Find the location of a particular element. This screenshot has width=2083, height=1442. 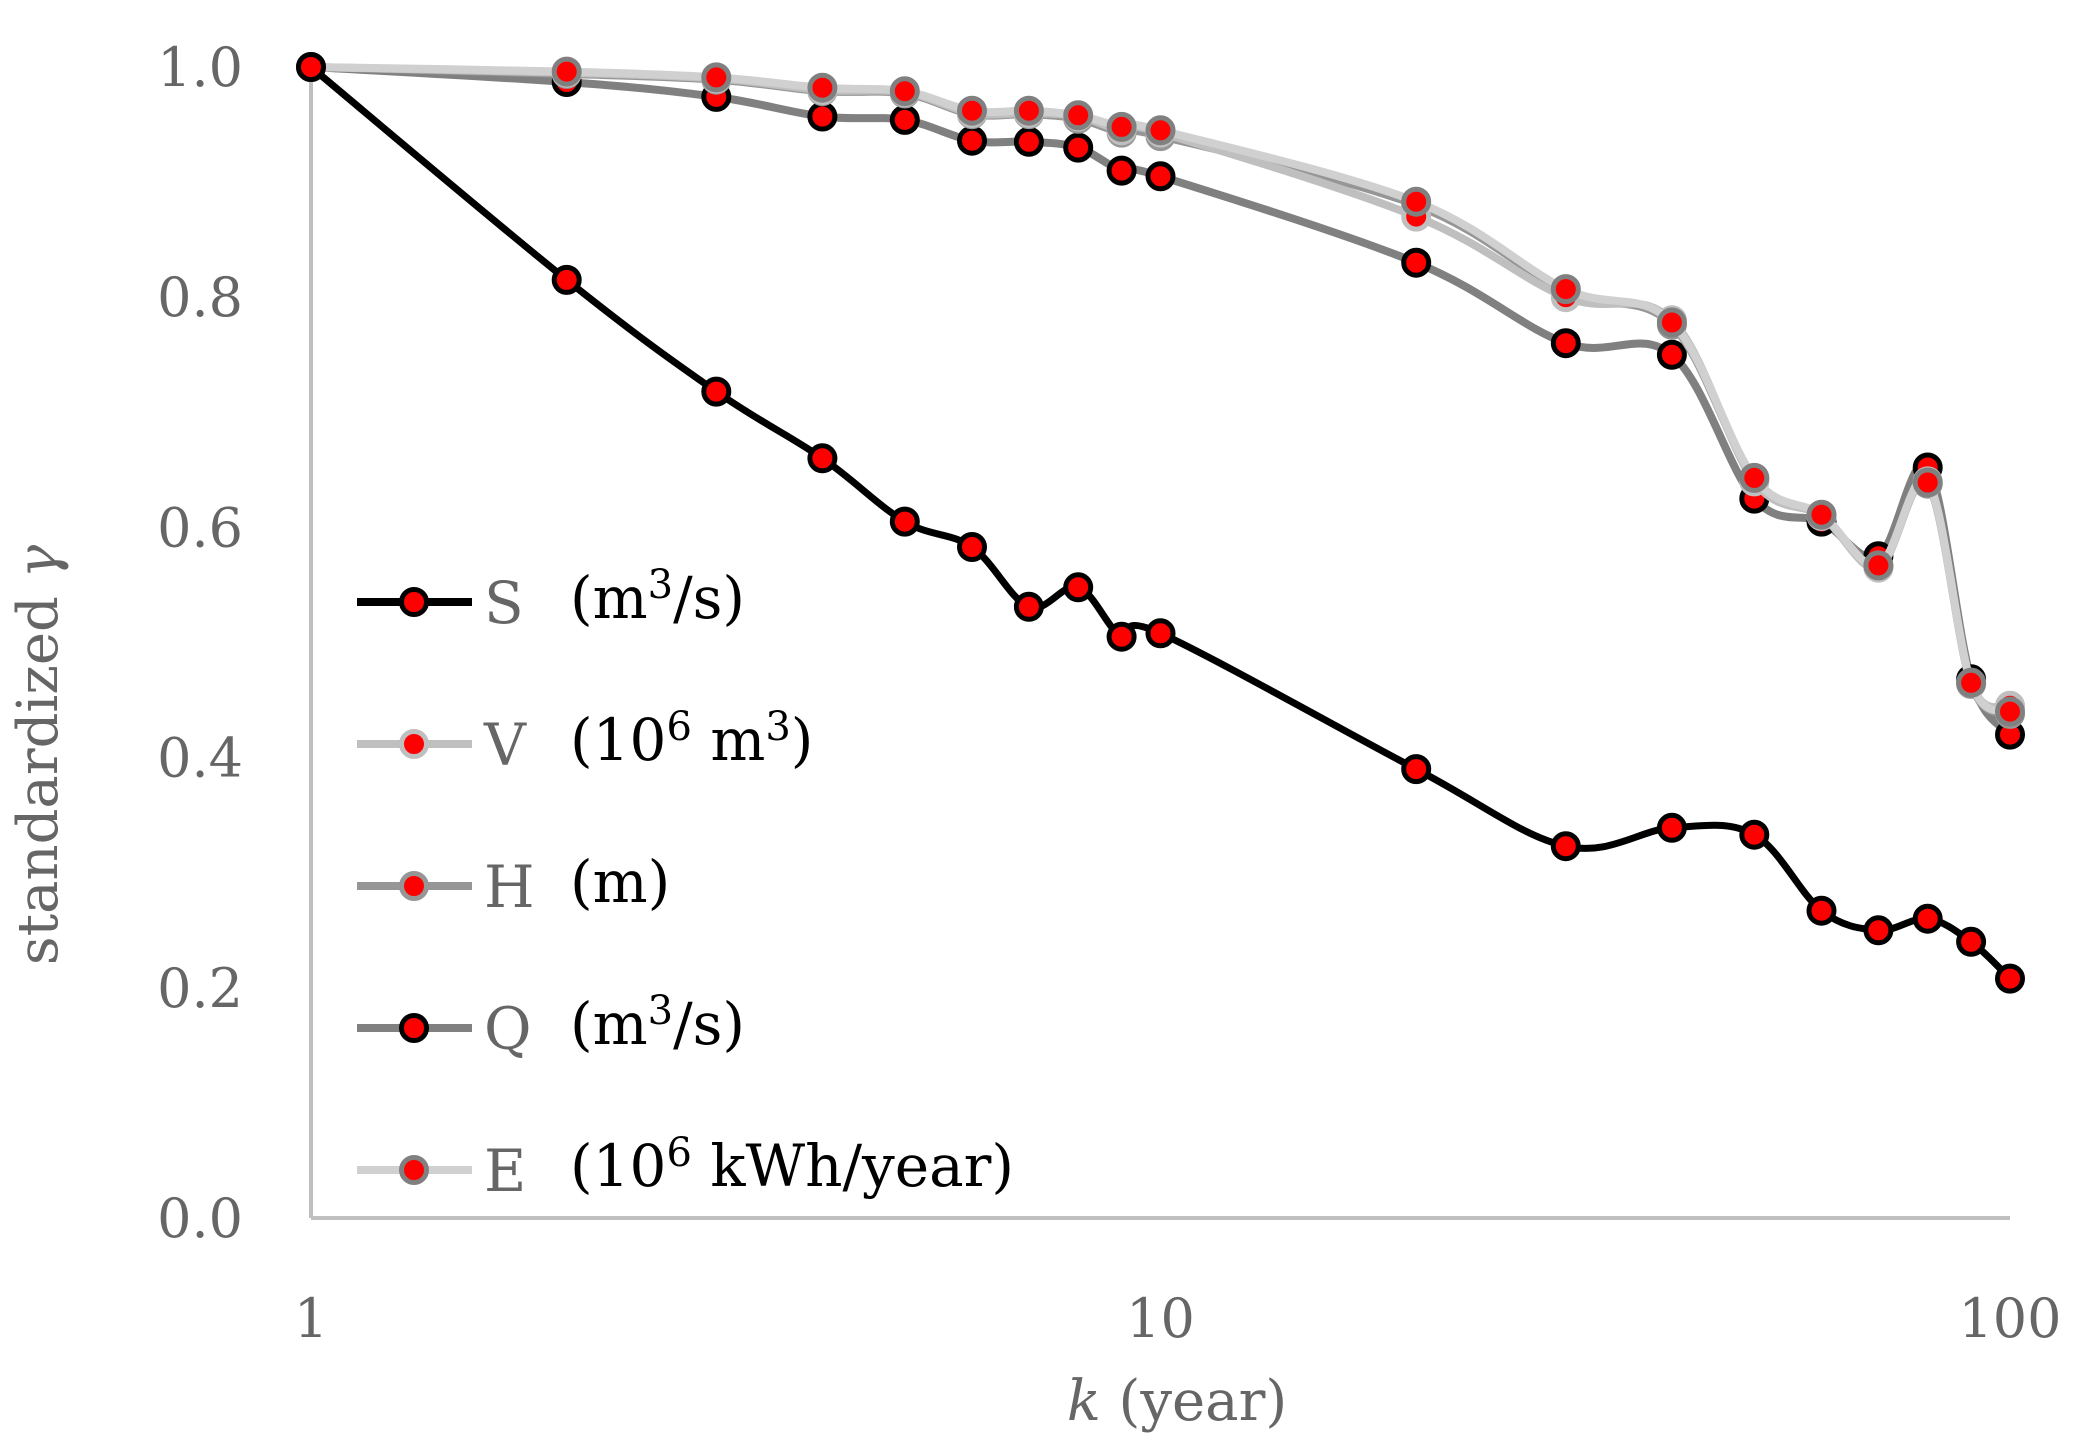

legend-e-symbol: E is located at coordinates (505, 1171).